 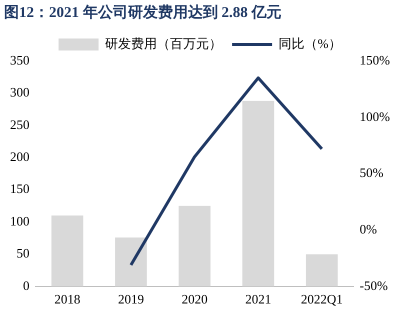 I want to click on y2-tick-label: 150%, so click(x=375, y=60).